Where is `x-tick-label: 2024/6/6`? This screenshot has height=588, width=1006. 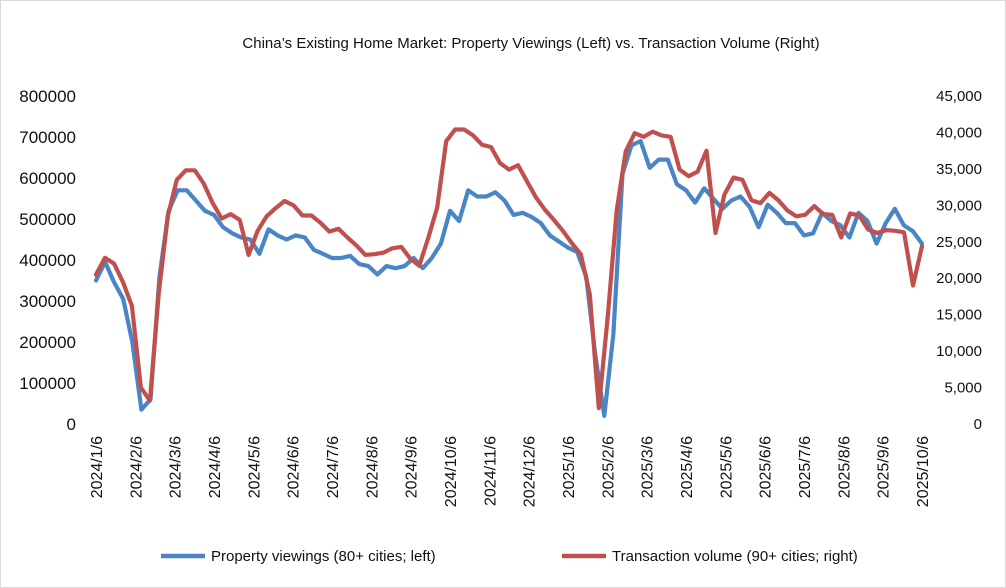
x-tick-label: 2024/6/6 is located at coordinates (294, 467).